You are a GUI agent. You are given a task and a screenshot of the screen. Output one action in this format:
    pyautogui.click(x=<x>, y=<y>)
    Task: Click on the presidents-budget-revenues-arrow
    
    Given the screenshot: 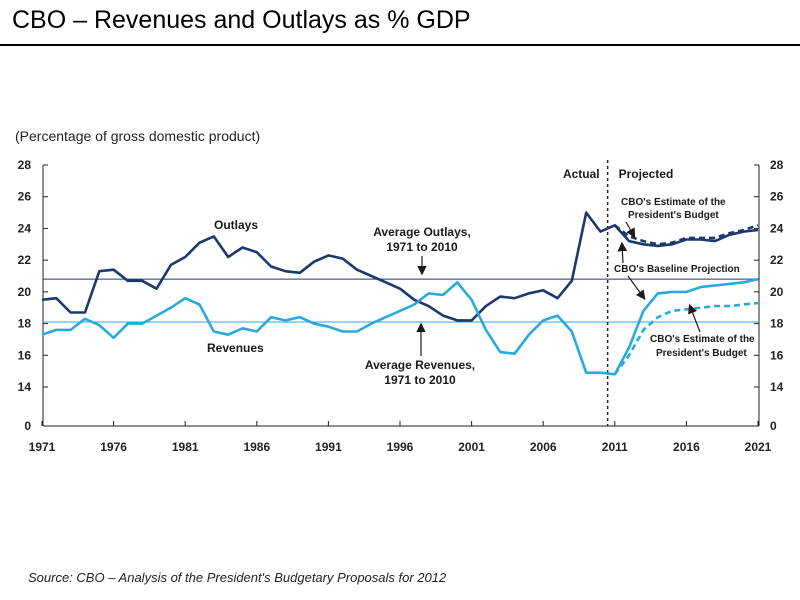 What is the action you would take?
    pyautogui.click(x=694, y=318)
    